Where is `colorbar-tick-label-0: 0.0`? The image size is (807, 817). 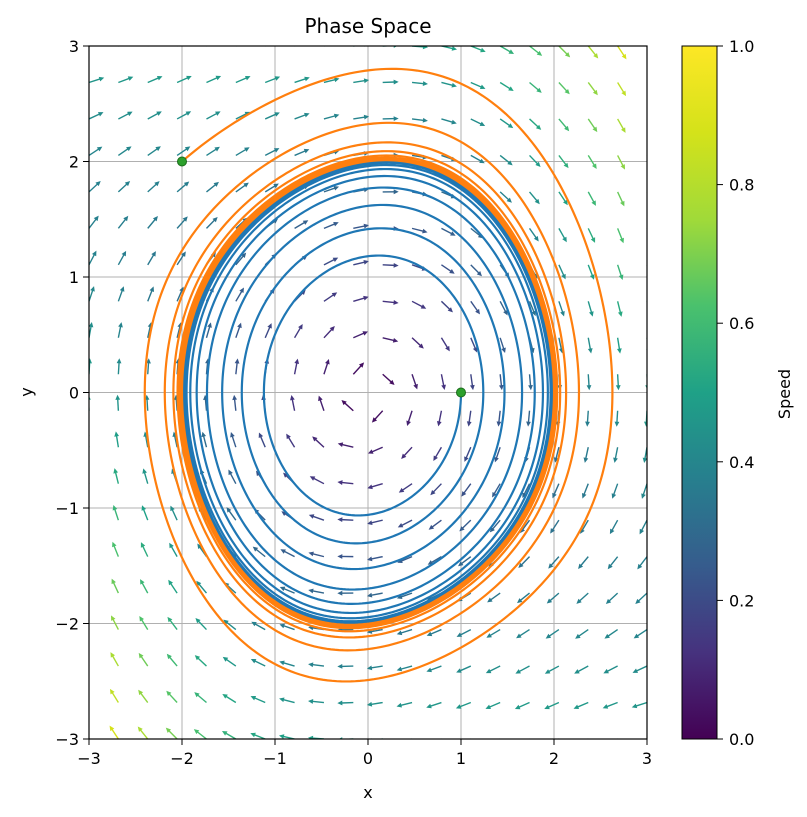 colorbar-tick-label-0: 0.0 is located at coordinates (741, 739).